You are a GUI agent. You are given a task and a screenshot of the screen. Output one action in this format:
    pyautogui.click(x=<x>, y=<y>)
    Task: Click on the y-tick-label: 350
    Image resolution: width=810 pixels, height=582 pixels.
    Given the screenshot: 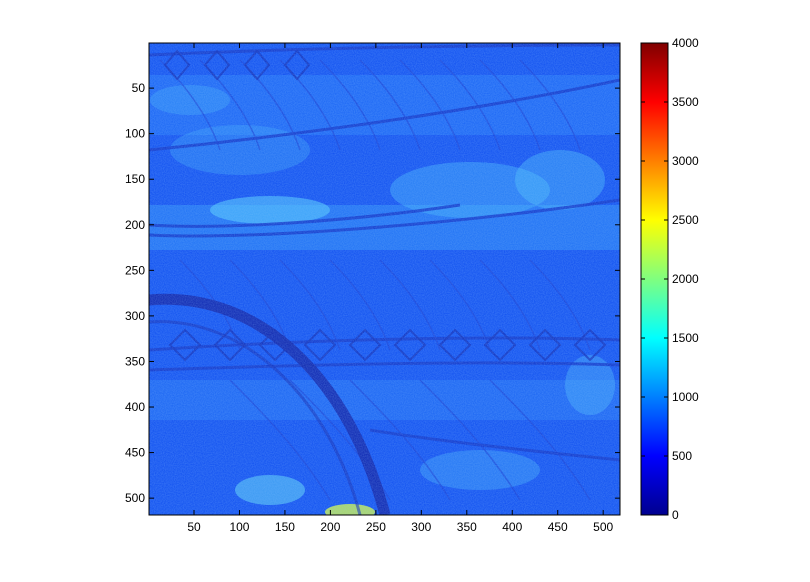 What is the action you would take?
    pyautogui.click(x=135, y=361)
    